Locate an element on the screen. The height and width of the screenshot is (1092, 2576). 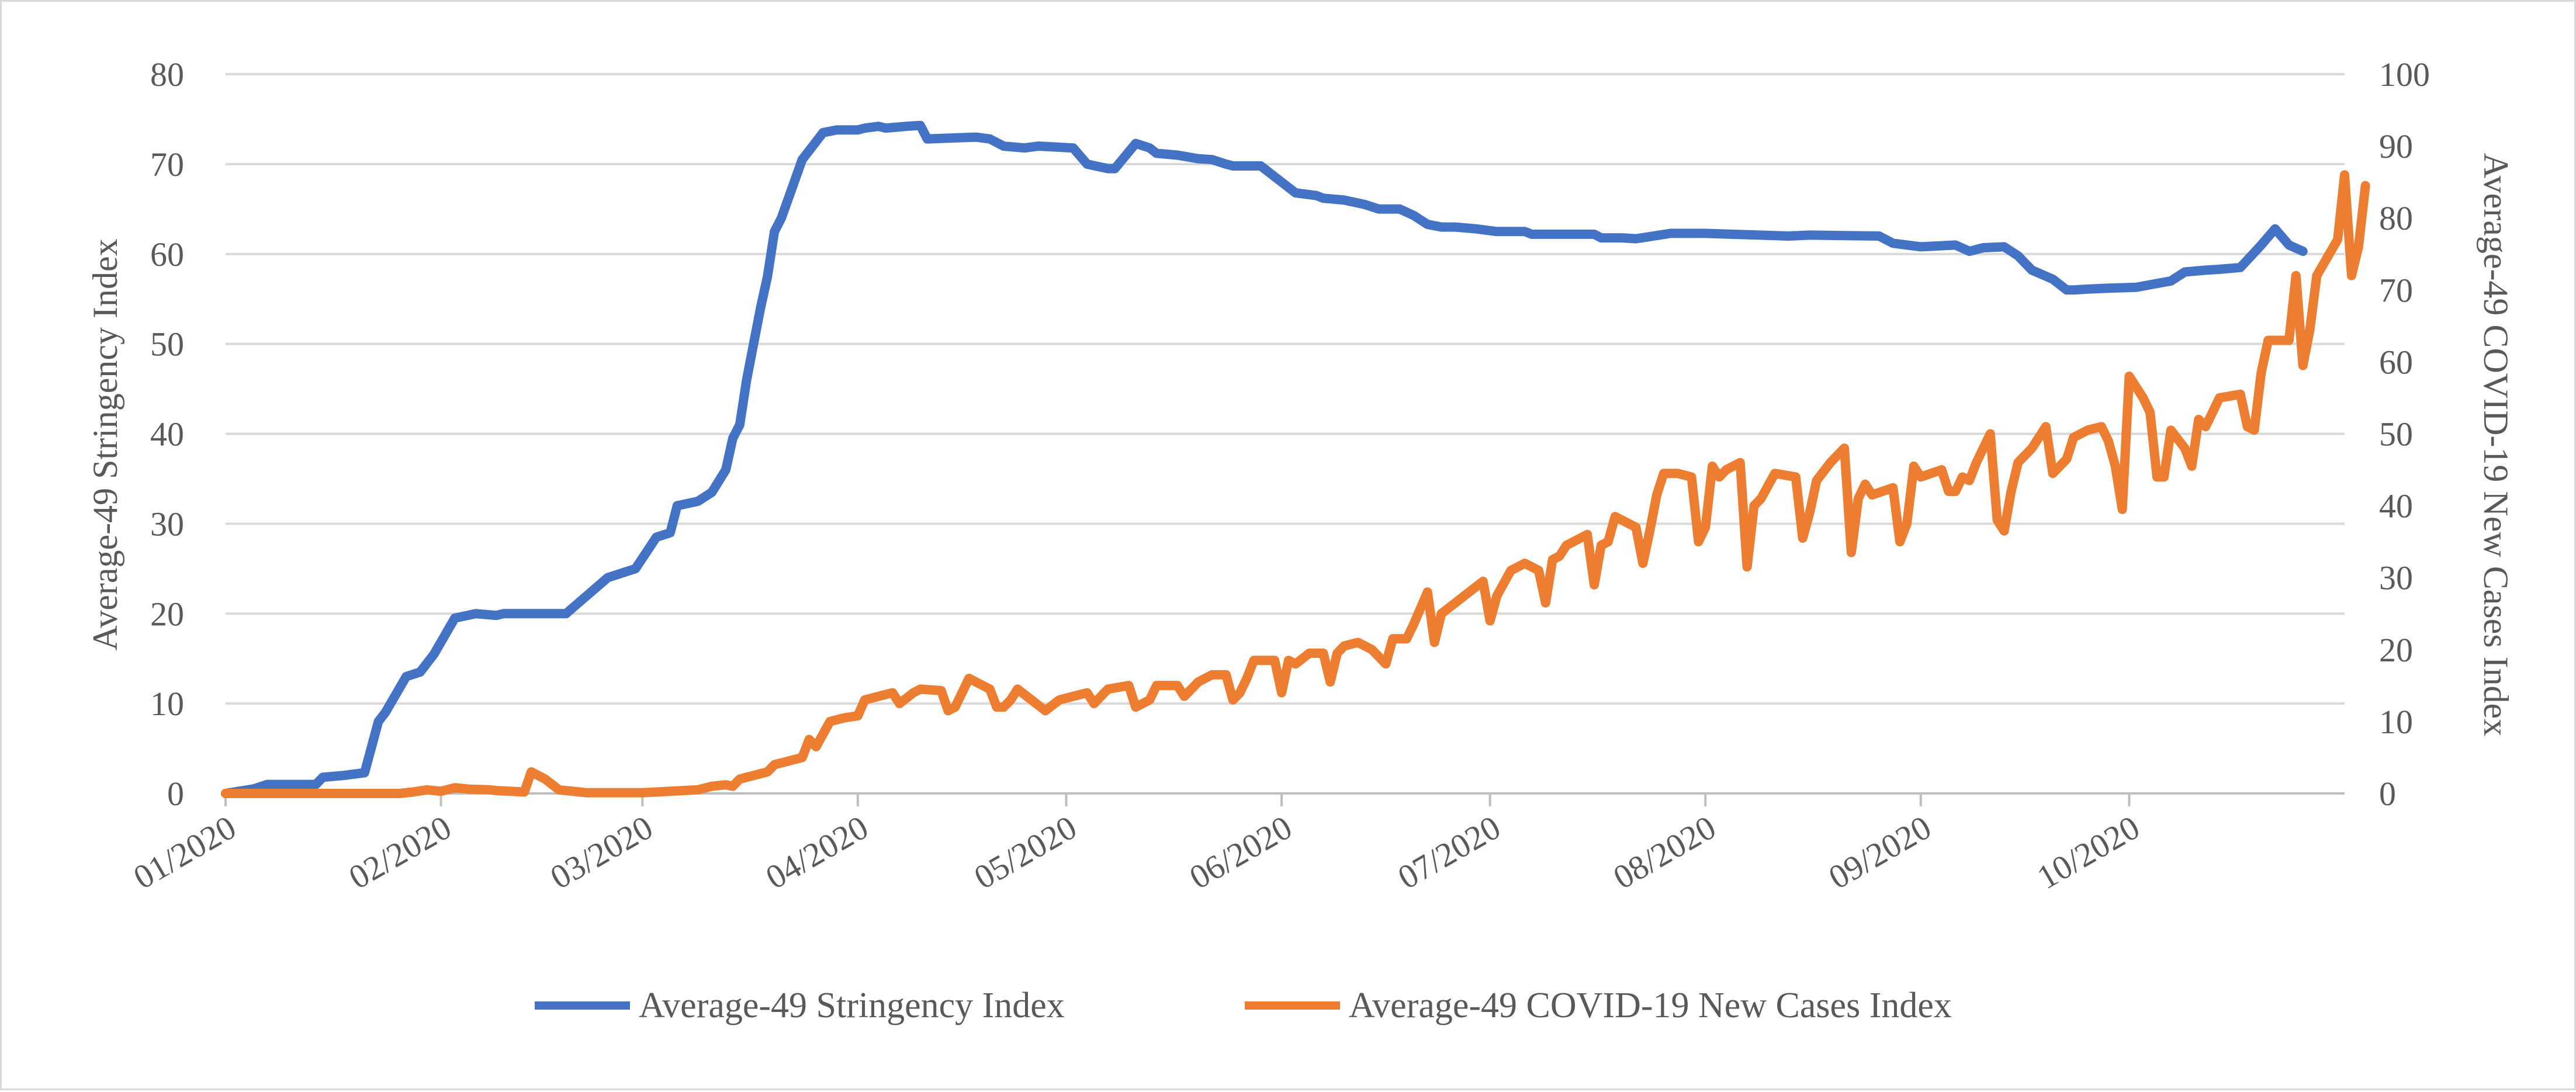
y-left-tick-label: 20 is located at coordinates (167, 614).